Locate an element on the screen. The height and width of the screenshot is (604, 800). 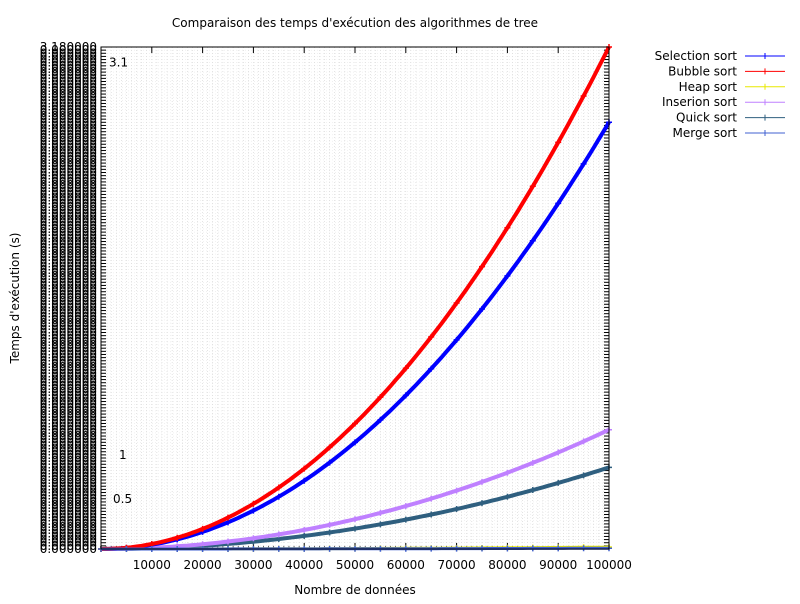
x-tick-label: 10000 is located at coordinates (152, 565).